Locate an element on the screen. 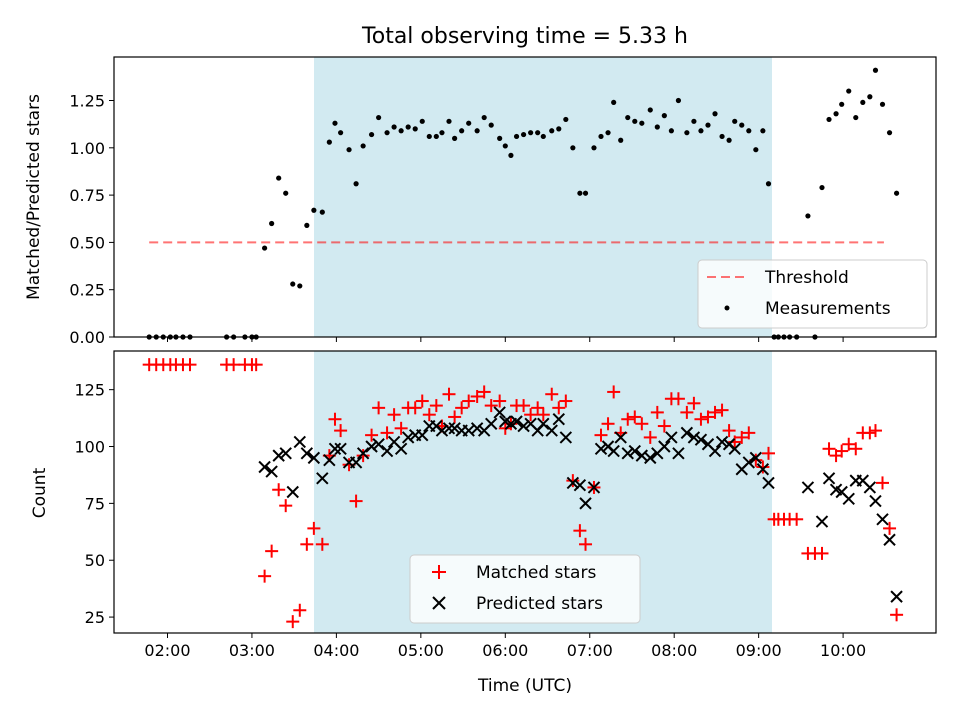  legend-predicted-label: Predicted stars is located at coordinates (539, 604).